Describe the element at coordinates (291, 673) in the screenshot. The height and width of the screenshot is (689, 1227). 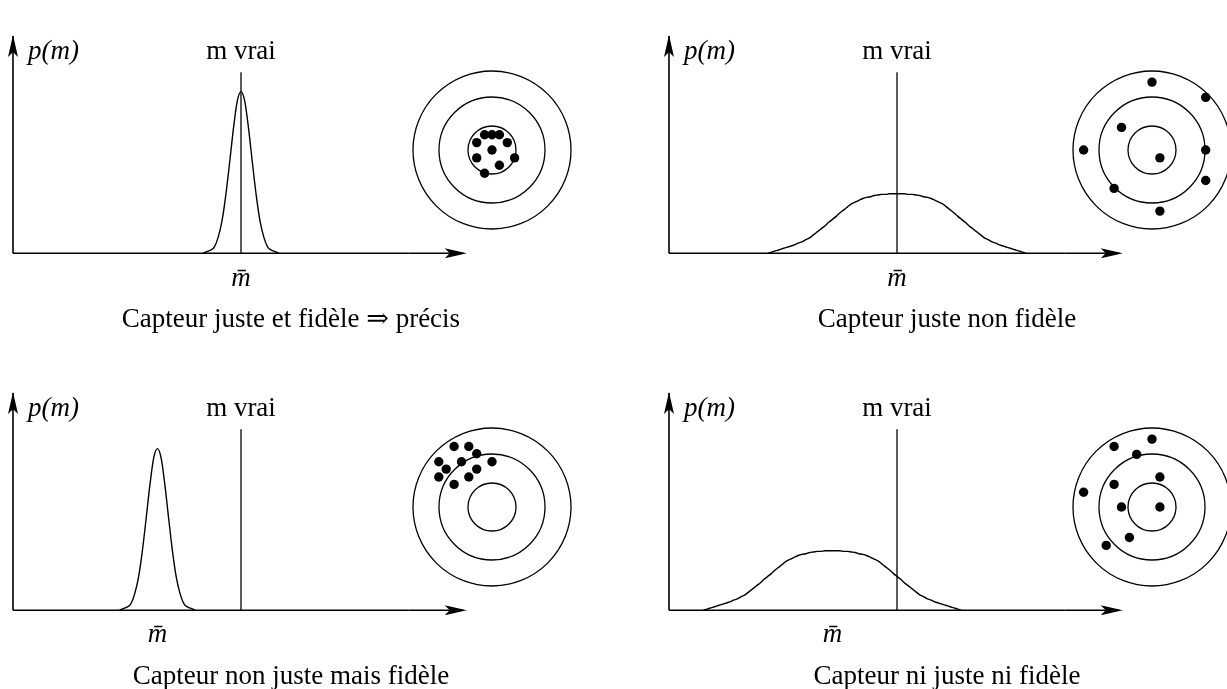
I see `text: Capteur non juste mais fidèle` at that location.